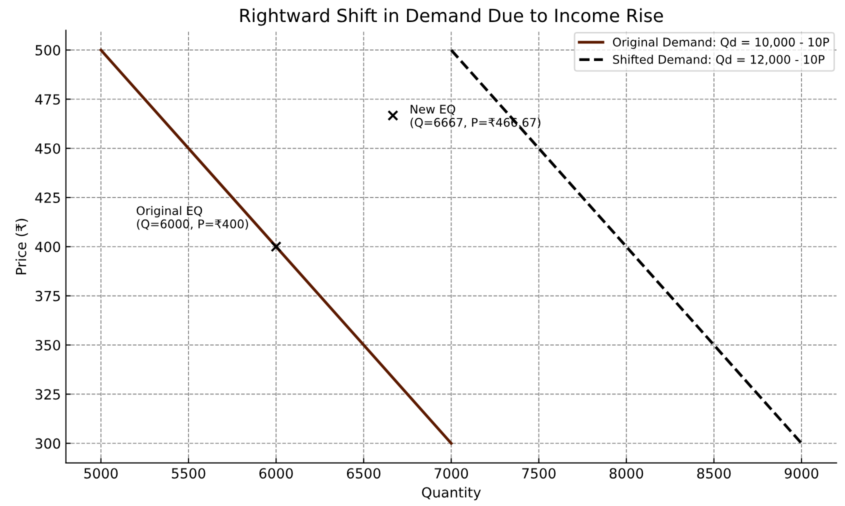 This screenshot has height=506, width=845. Describe the element at coordinates (48, 296) in the screenshot. I see `y-tick-label: 375` at that location.